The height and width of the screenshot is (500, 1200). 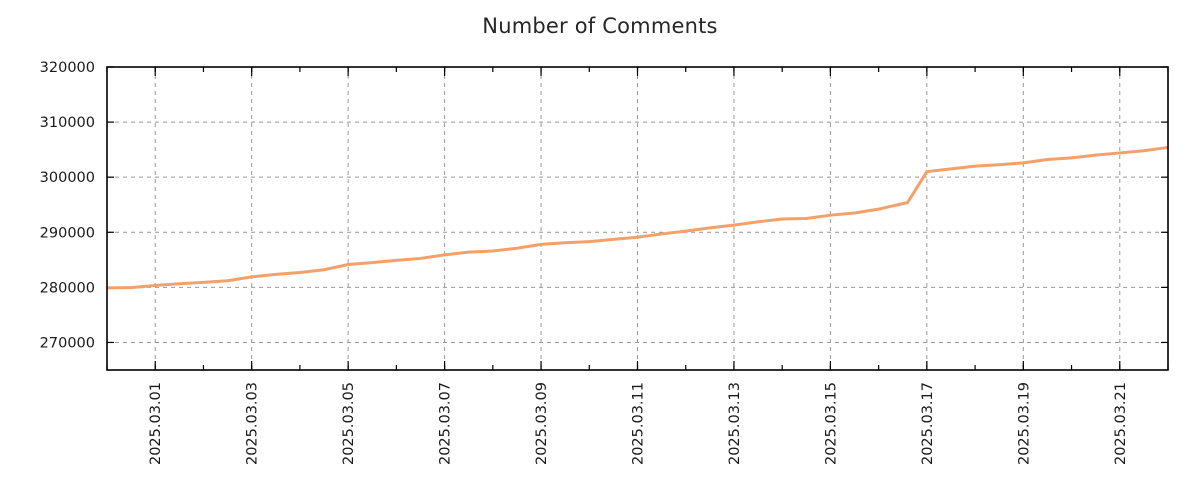 I want to click on y-axis-tick-label: 270000, so click(x=67, y=343).